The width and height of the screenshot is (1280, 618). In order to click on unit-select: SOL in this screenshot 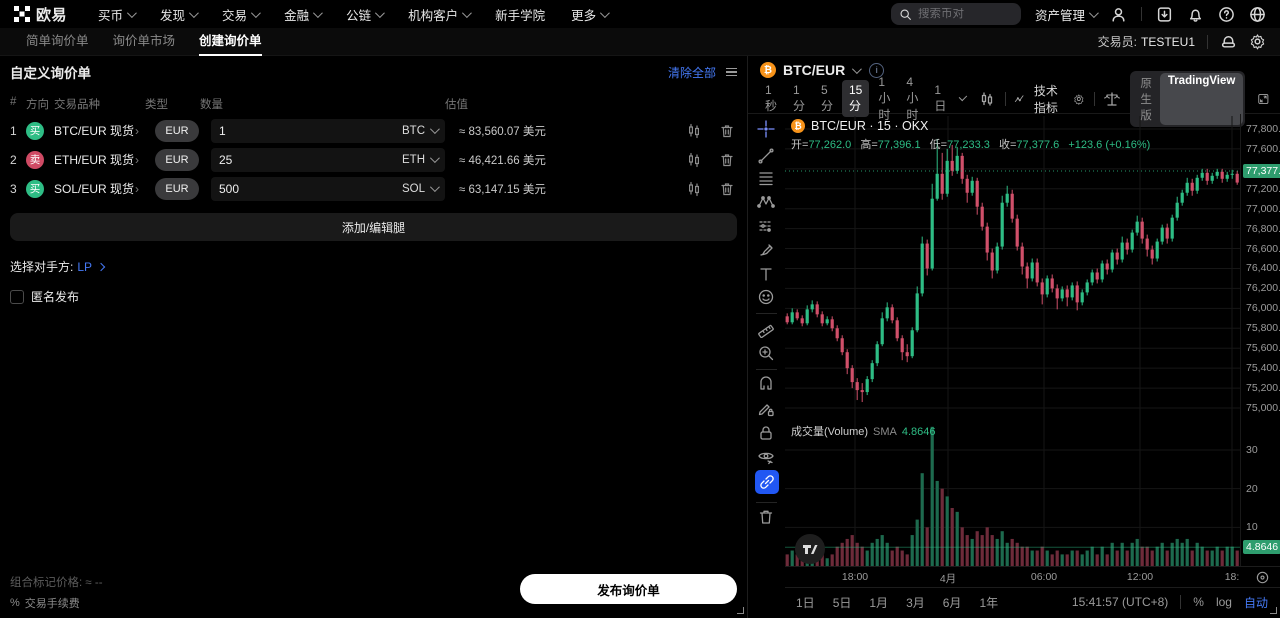, I will do `click(421, 188)`.